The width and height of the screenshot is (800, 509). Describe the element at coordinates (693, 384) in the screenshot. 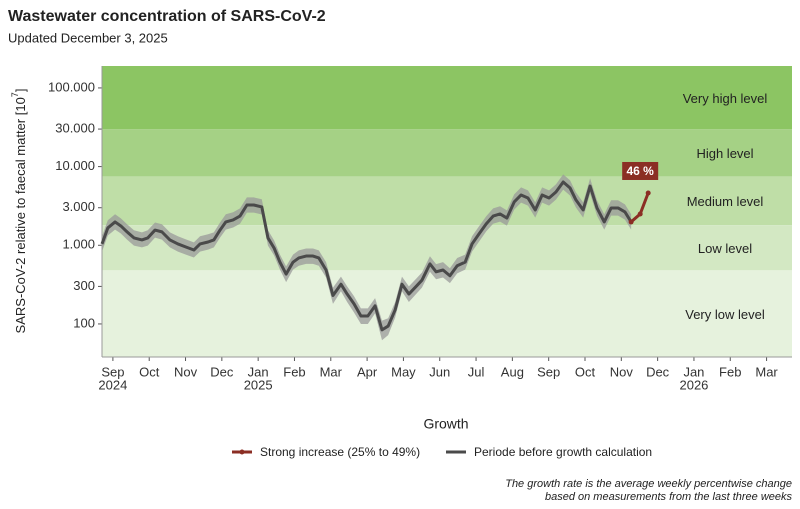

I see `x-year-label: 2026` at that location.